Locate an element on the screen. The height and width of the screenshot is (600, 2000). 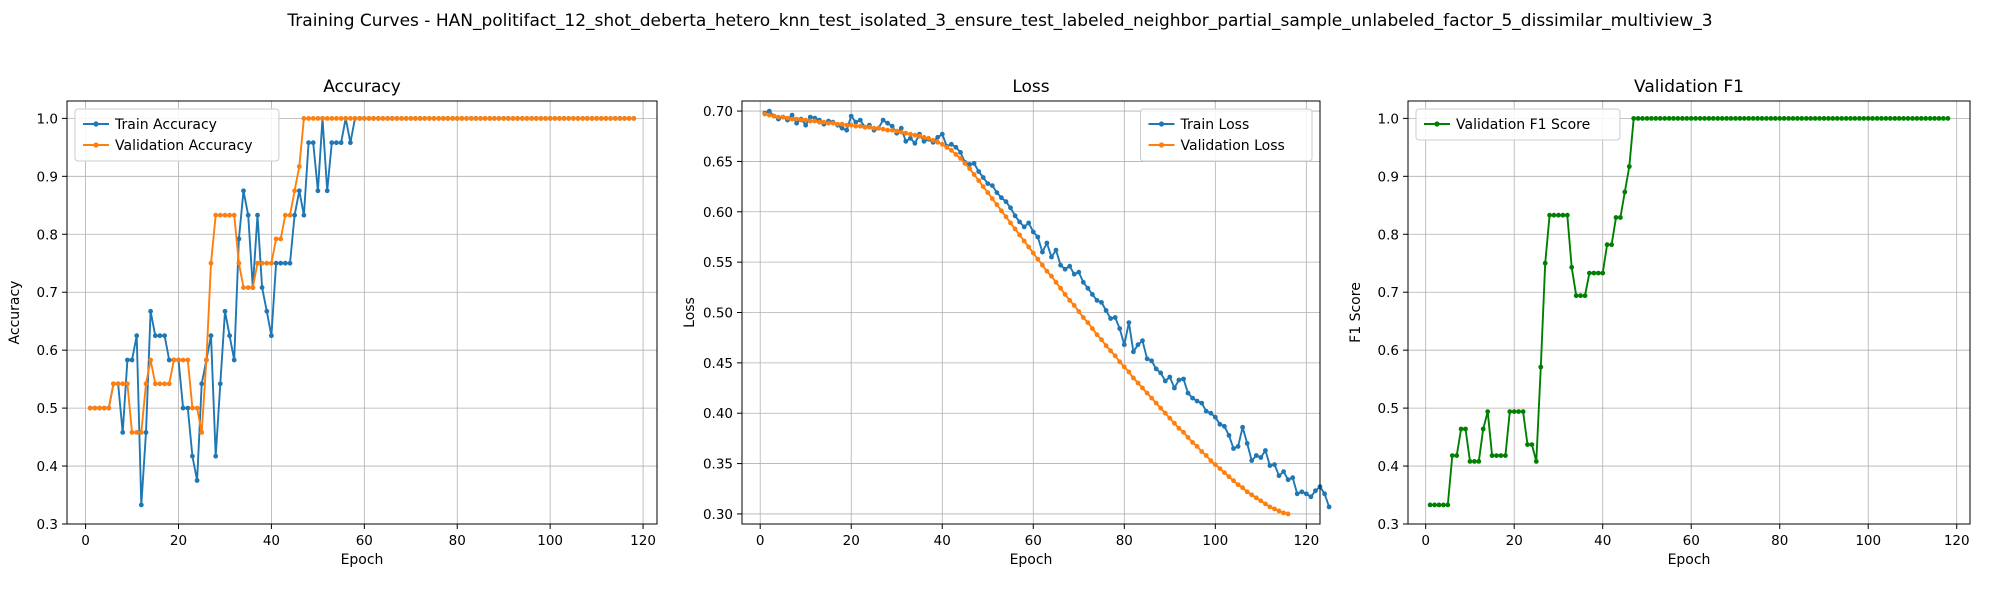
validation-f1-ytick-label-5: 0.8 is located at coordinates (1388, 235).